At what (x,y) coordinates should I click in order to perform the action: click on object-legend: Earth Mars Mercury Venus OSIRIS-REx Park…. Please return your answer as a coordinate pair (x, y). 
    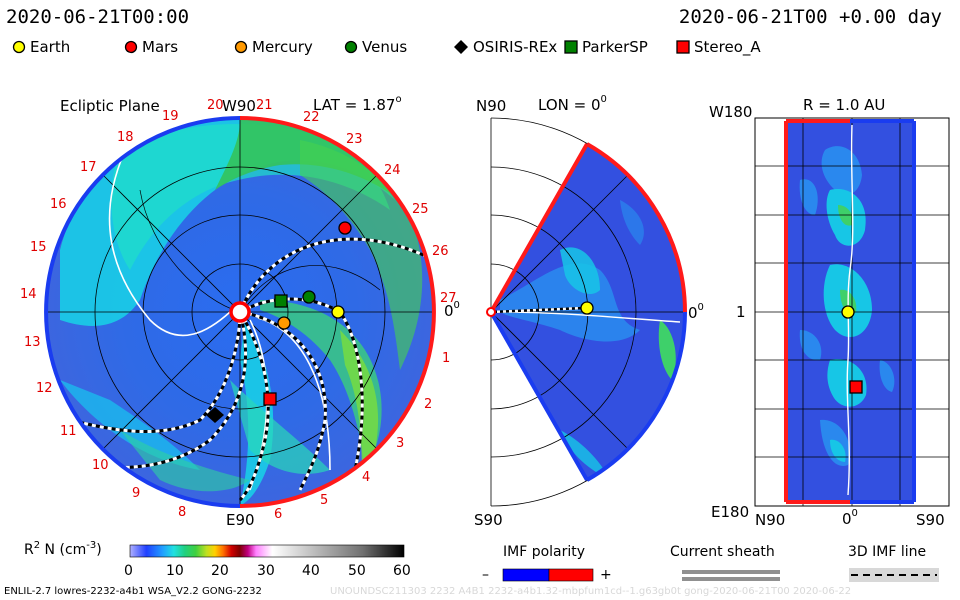
    Looking at the image, I should click on (480, 49).